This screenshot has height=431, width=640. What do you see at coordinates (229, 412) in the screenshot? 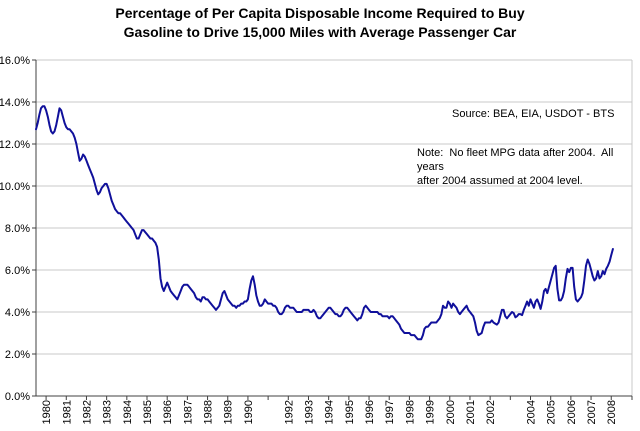
I see `x-tick-label: 1989` at bounding box center [229, 412].